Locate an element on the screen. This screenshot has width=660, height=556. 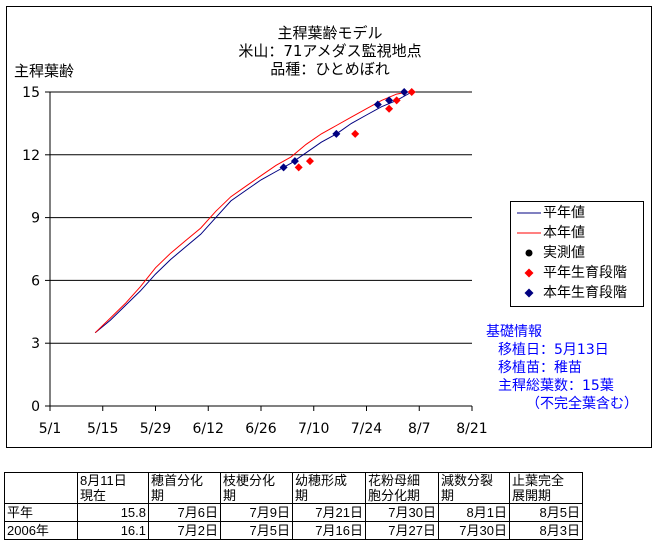
chart-title-line-3: 品種：ひとめぼれ is located at coordinates (330, 69).